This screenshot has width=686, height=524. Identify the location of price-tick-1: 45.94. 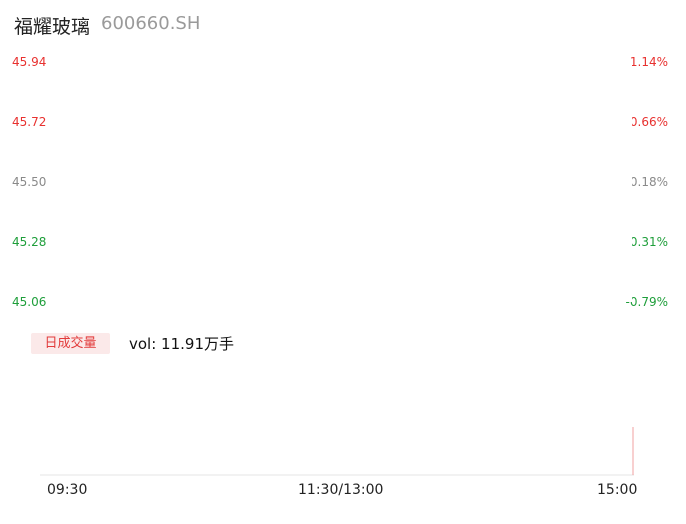
(29, 62).